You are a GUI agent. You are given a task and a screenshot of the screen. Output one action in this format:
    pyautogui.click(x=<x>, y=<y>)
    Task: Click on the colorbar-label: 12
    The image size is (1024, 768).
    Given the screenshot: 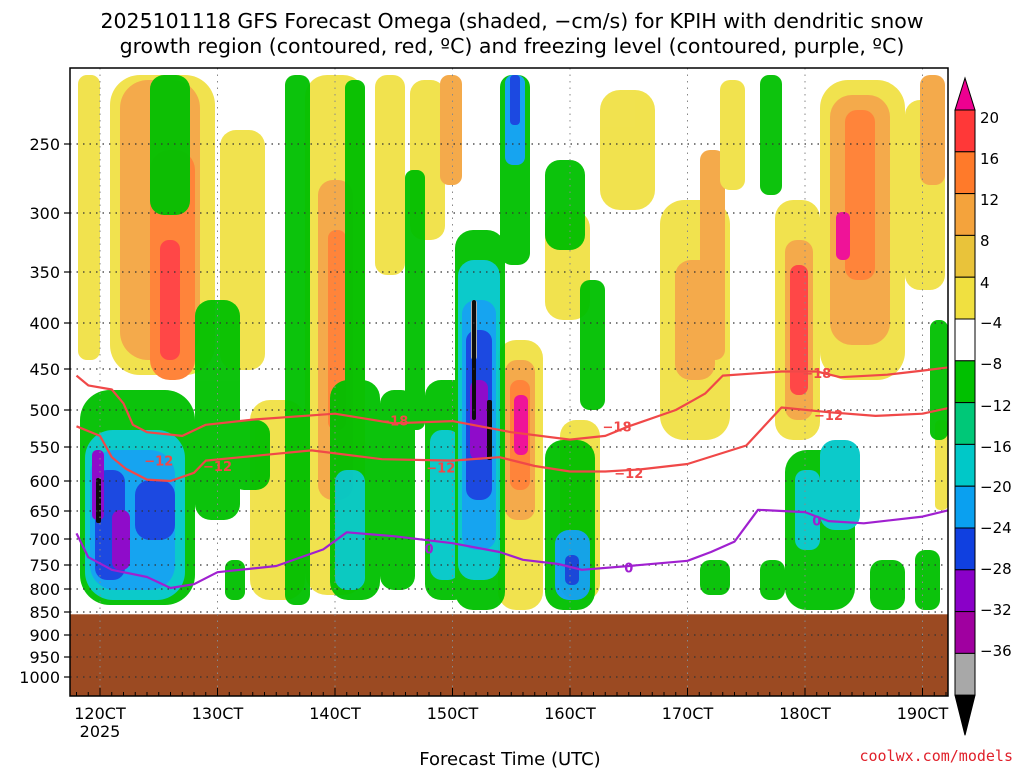 What is the action you would take?
    pyautogui.click(x=989, y=200)
    